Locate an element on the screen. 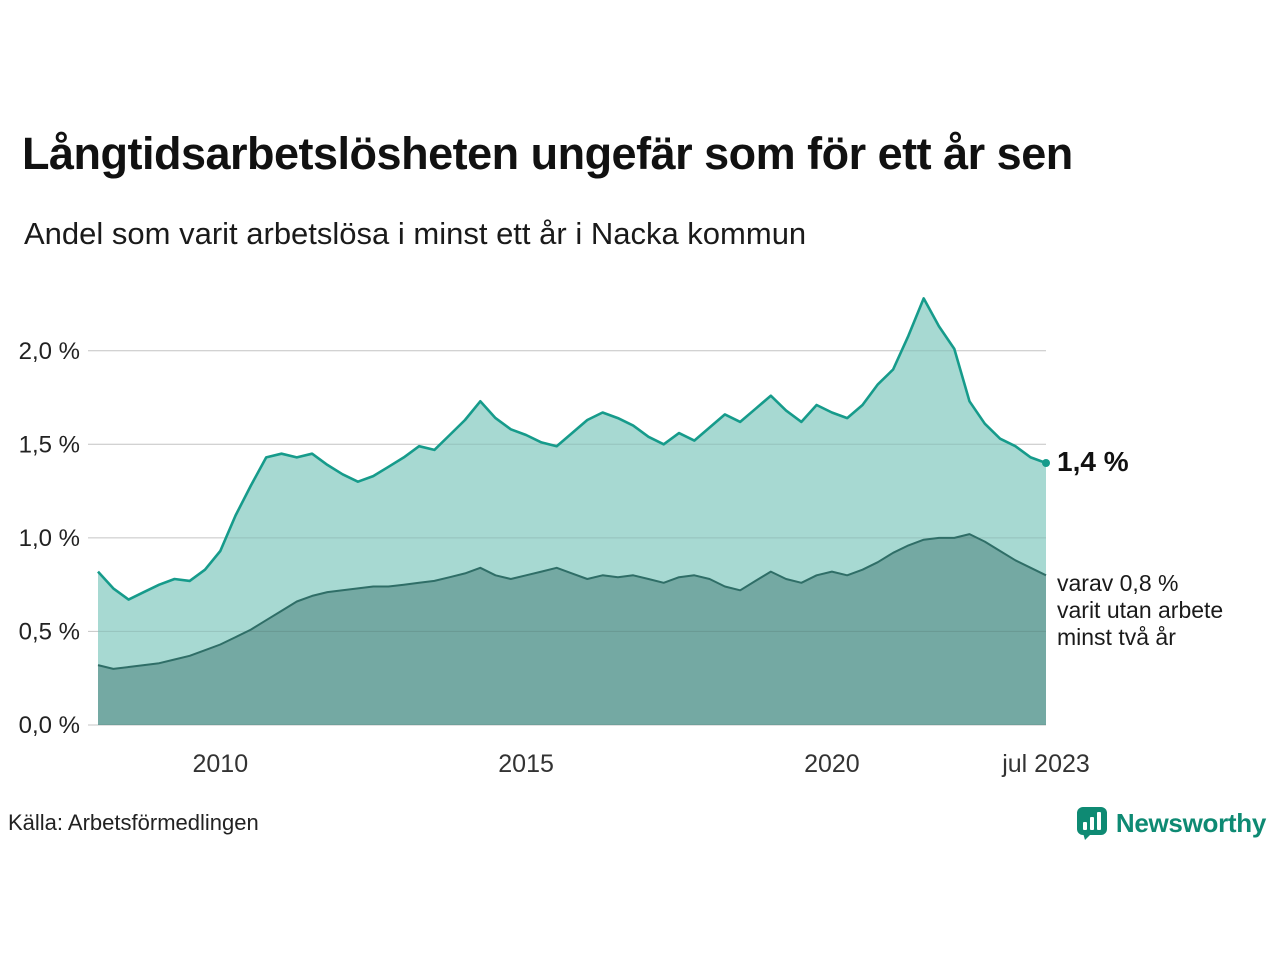 This screenshot has width=1280, height=960. secondary-annotation-line: varit utan arbete is located at coordinates (1140, 610).